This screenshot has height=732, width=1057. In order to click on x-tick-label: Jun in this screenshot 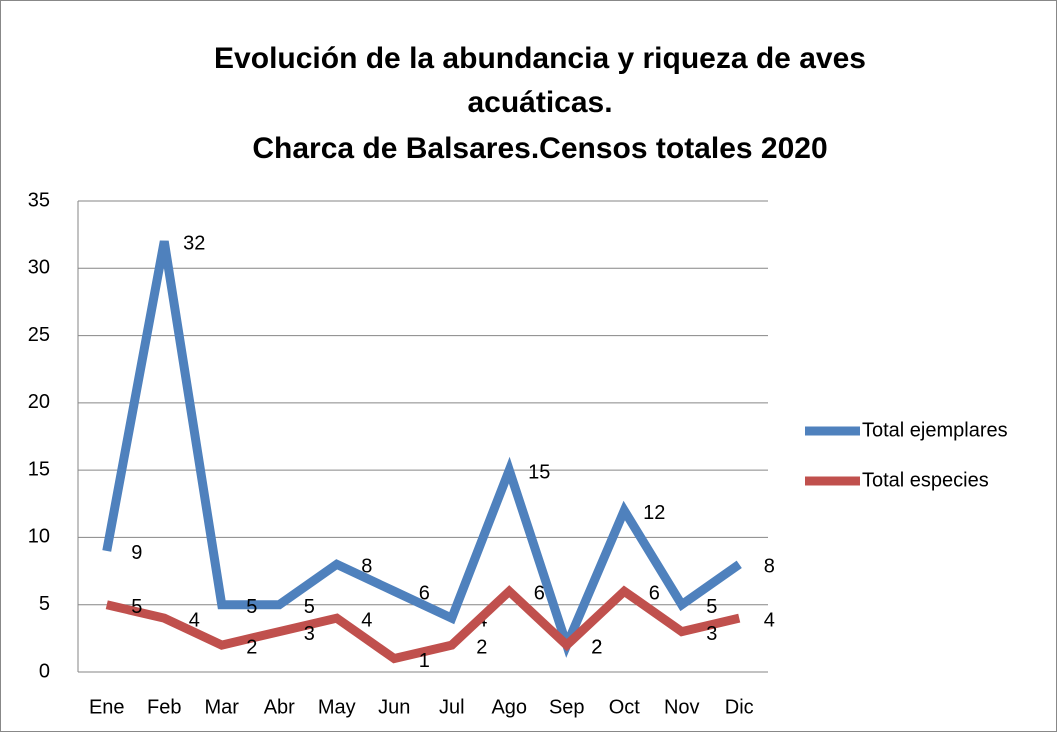, I will do `click(394, 707)`.